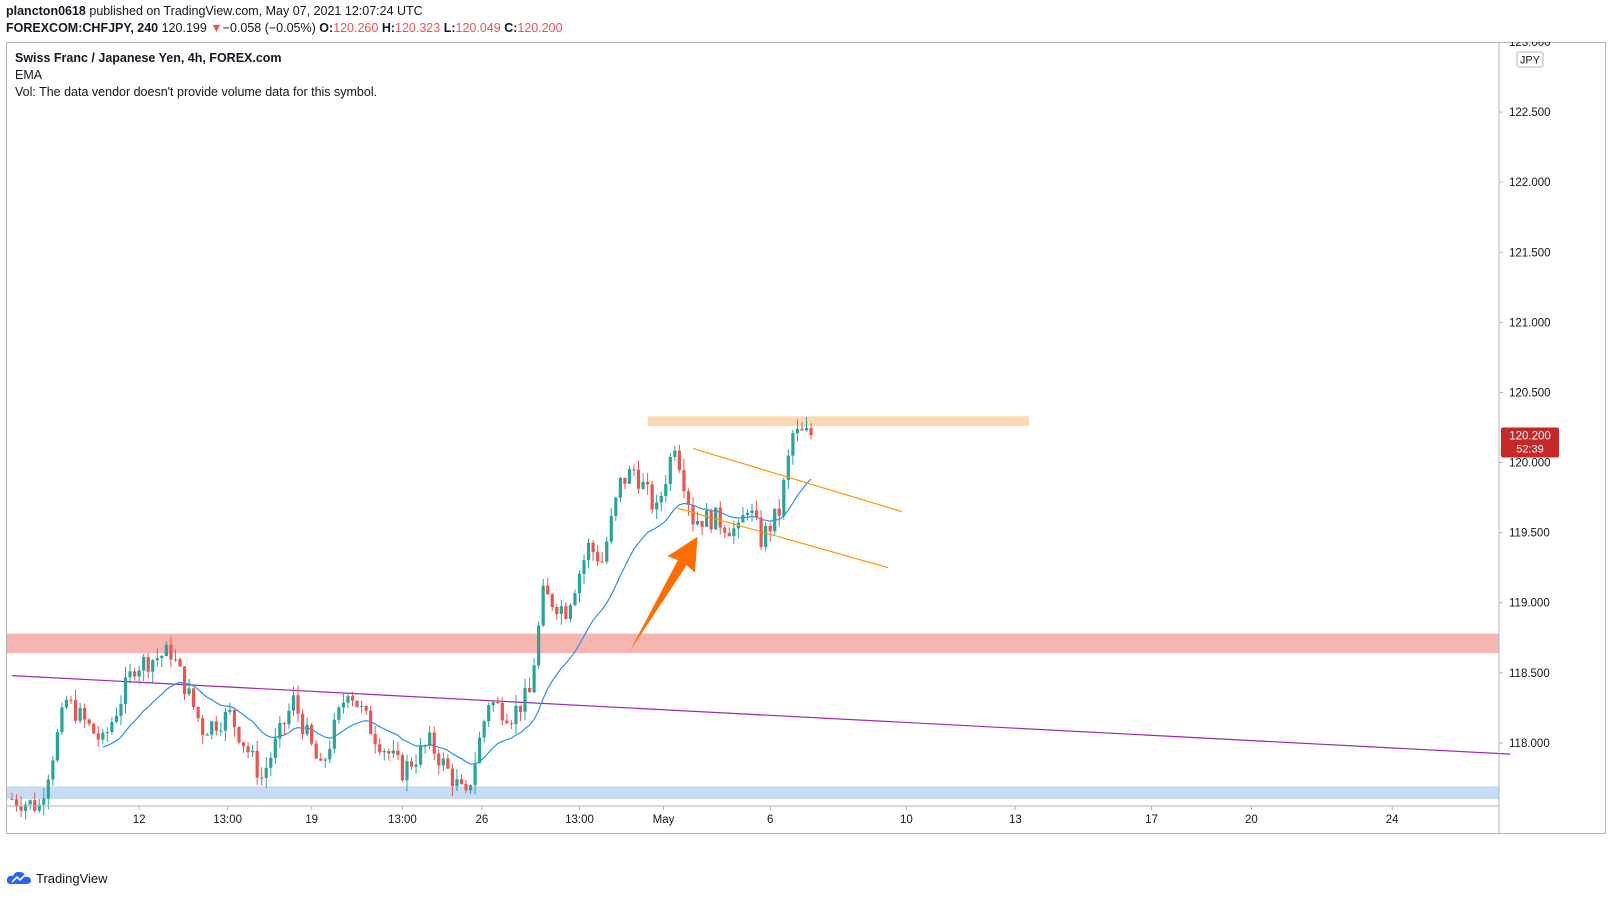 This screenshot has width=1612, height=897. I want to click on tradingview-logo: TradingView, so click(57, 878).